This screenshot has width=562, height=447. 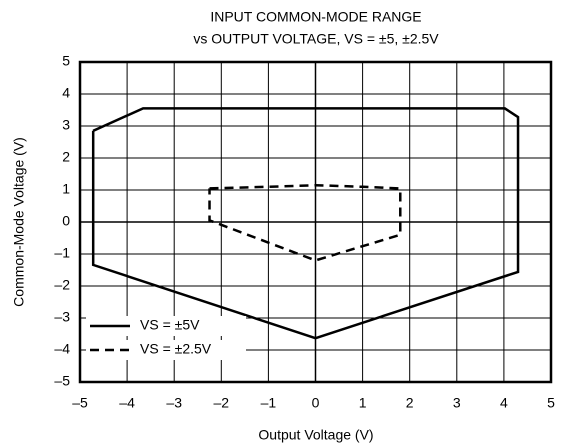 I want to click on y-tick-label: –3, so click(x=62, y=317).